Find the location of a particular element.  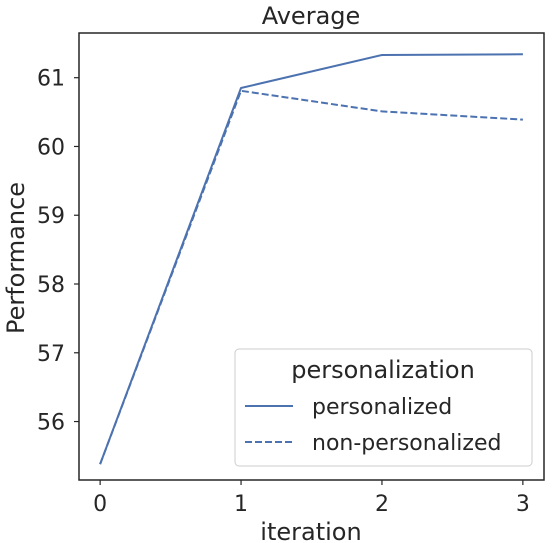

y-tick-label: 61 is located at coordinates (51, 79).